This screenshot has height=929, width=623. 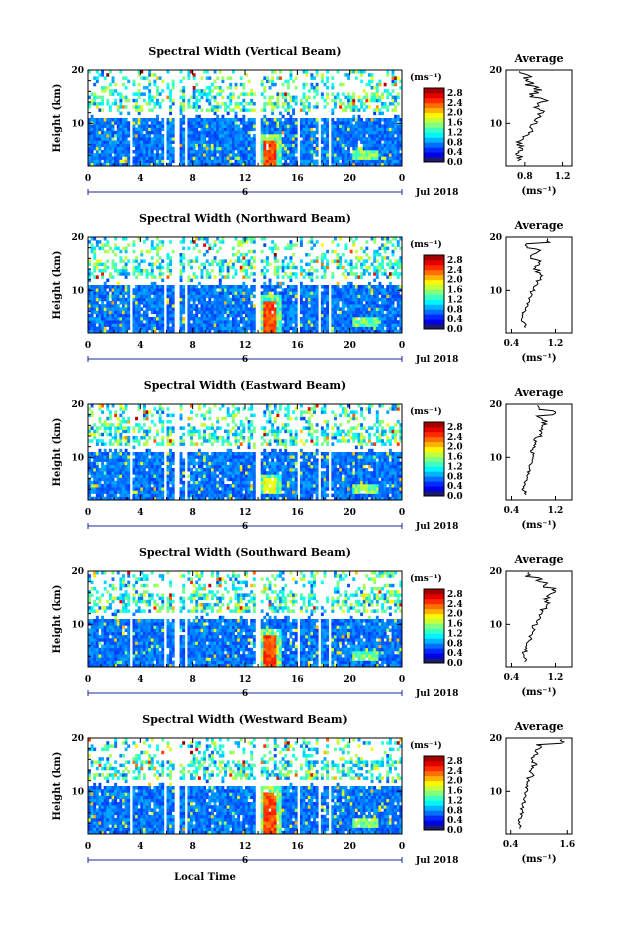 I want to click on colorbar-tick-label: 0.0, so click(x=455, y=330).